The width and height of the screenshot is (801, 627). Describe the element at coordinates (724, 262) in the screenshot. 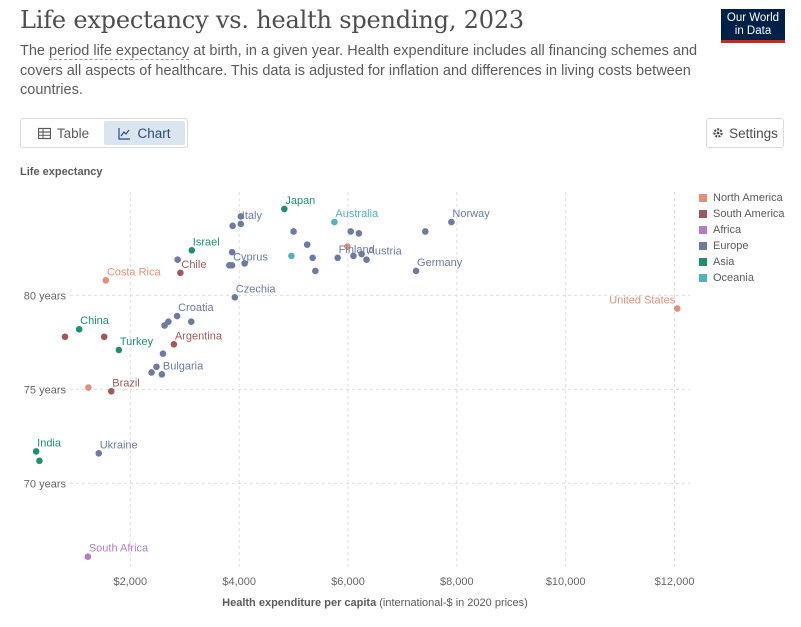

I see `legend-label: Asia` at that location.